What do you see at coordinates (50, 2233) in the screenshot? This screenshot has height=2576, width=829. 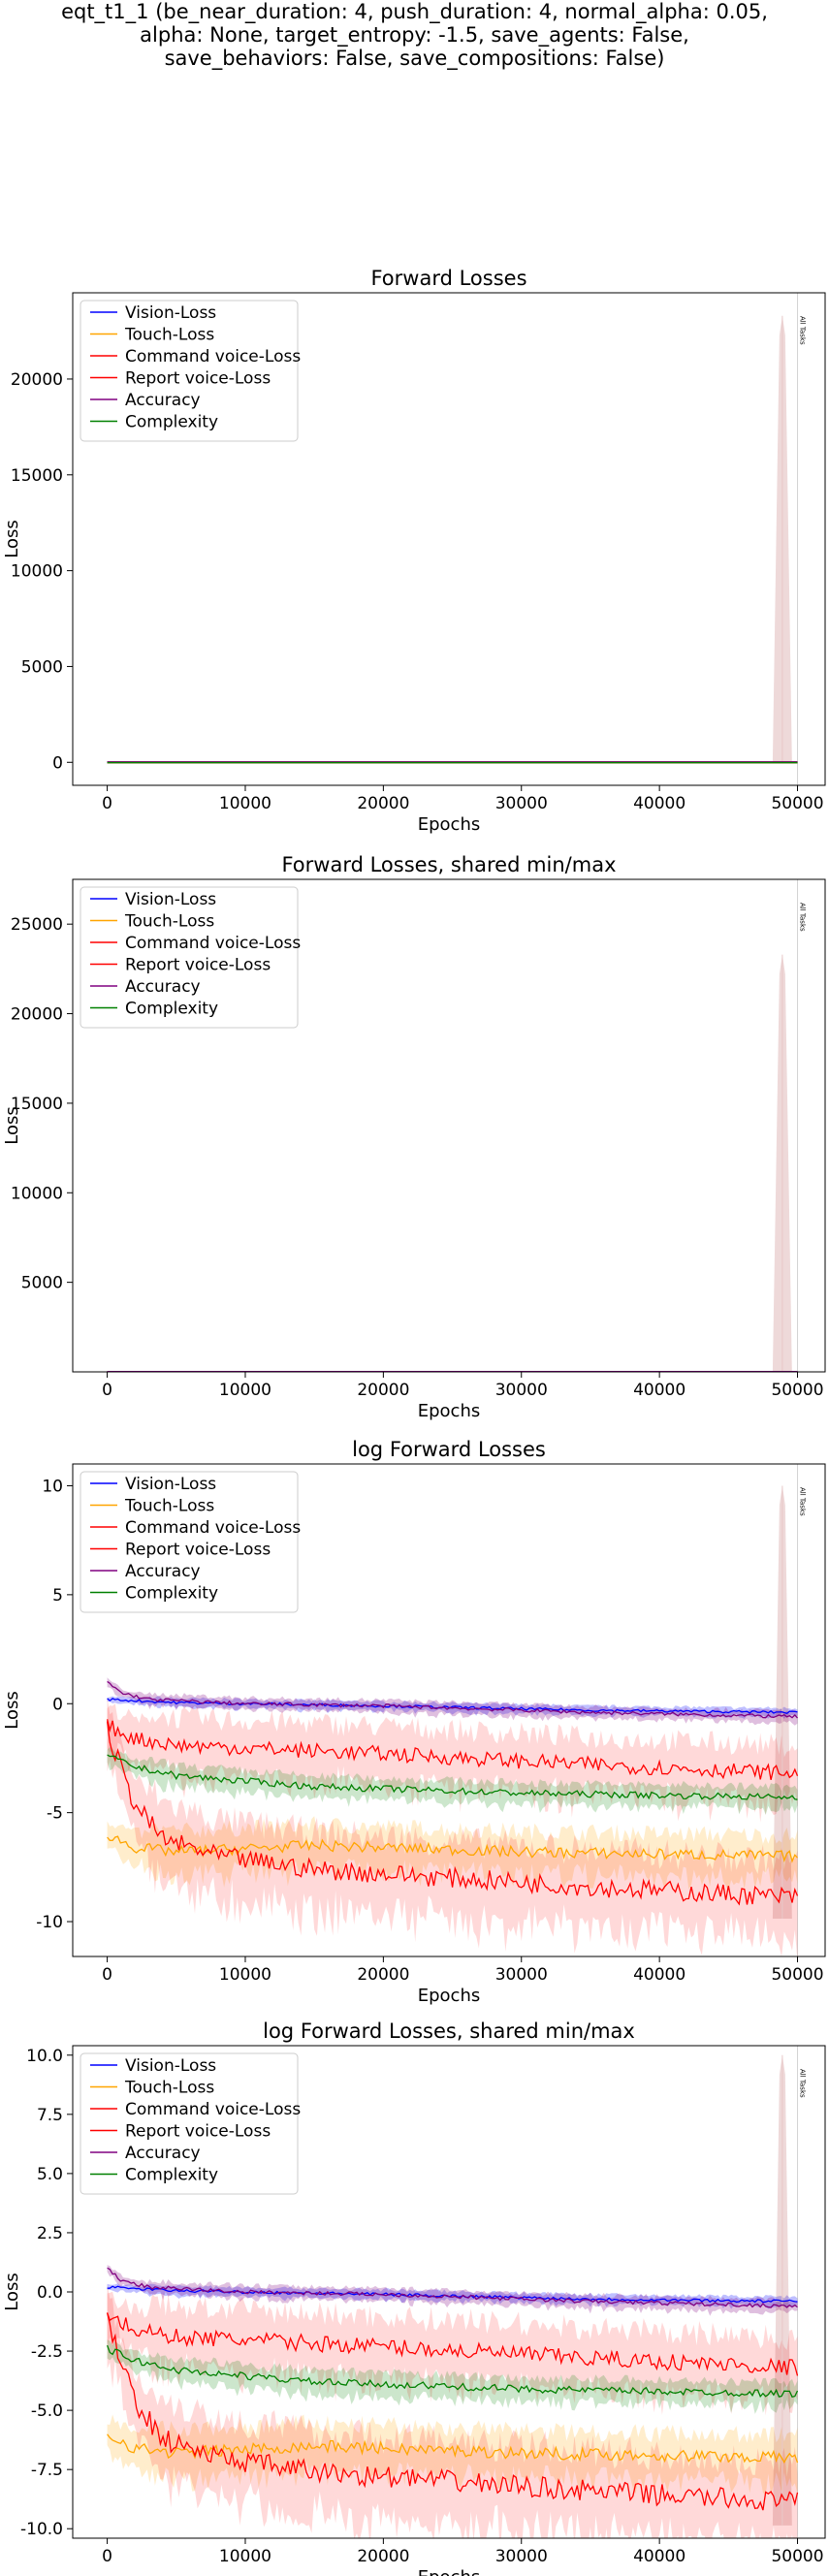 I see `y-tick-label: 2.5` at bounding box center [50, 2233].